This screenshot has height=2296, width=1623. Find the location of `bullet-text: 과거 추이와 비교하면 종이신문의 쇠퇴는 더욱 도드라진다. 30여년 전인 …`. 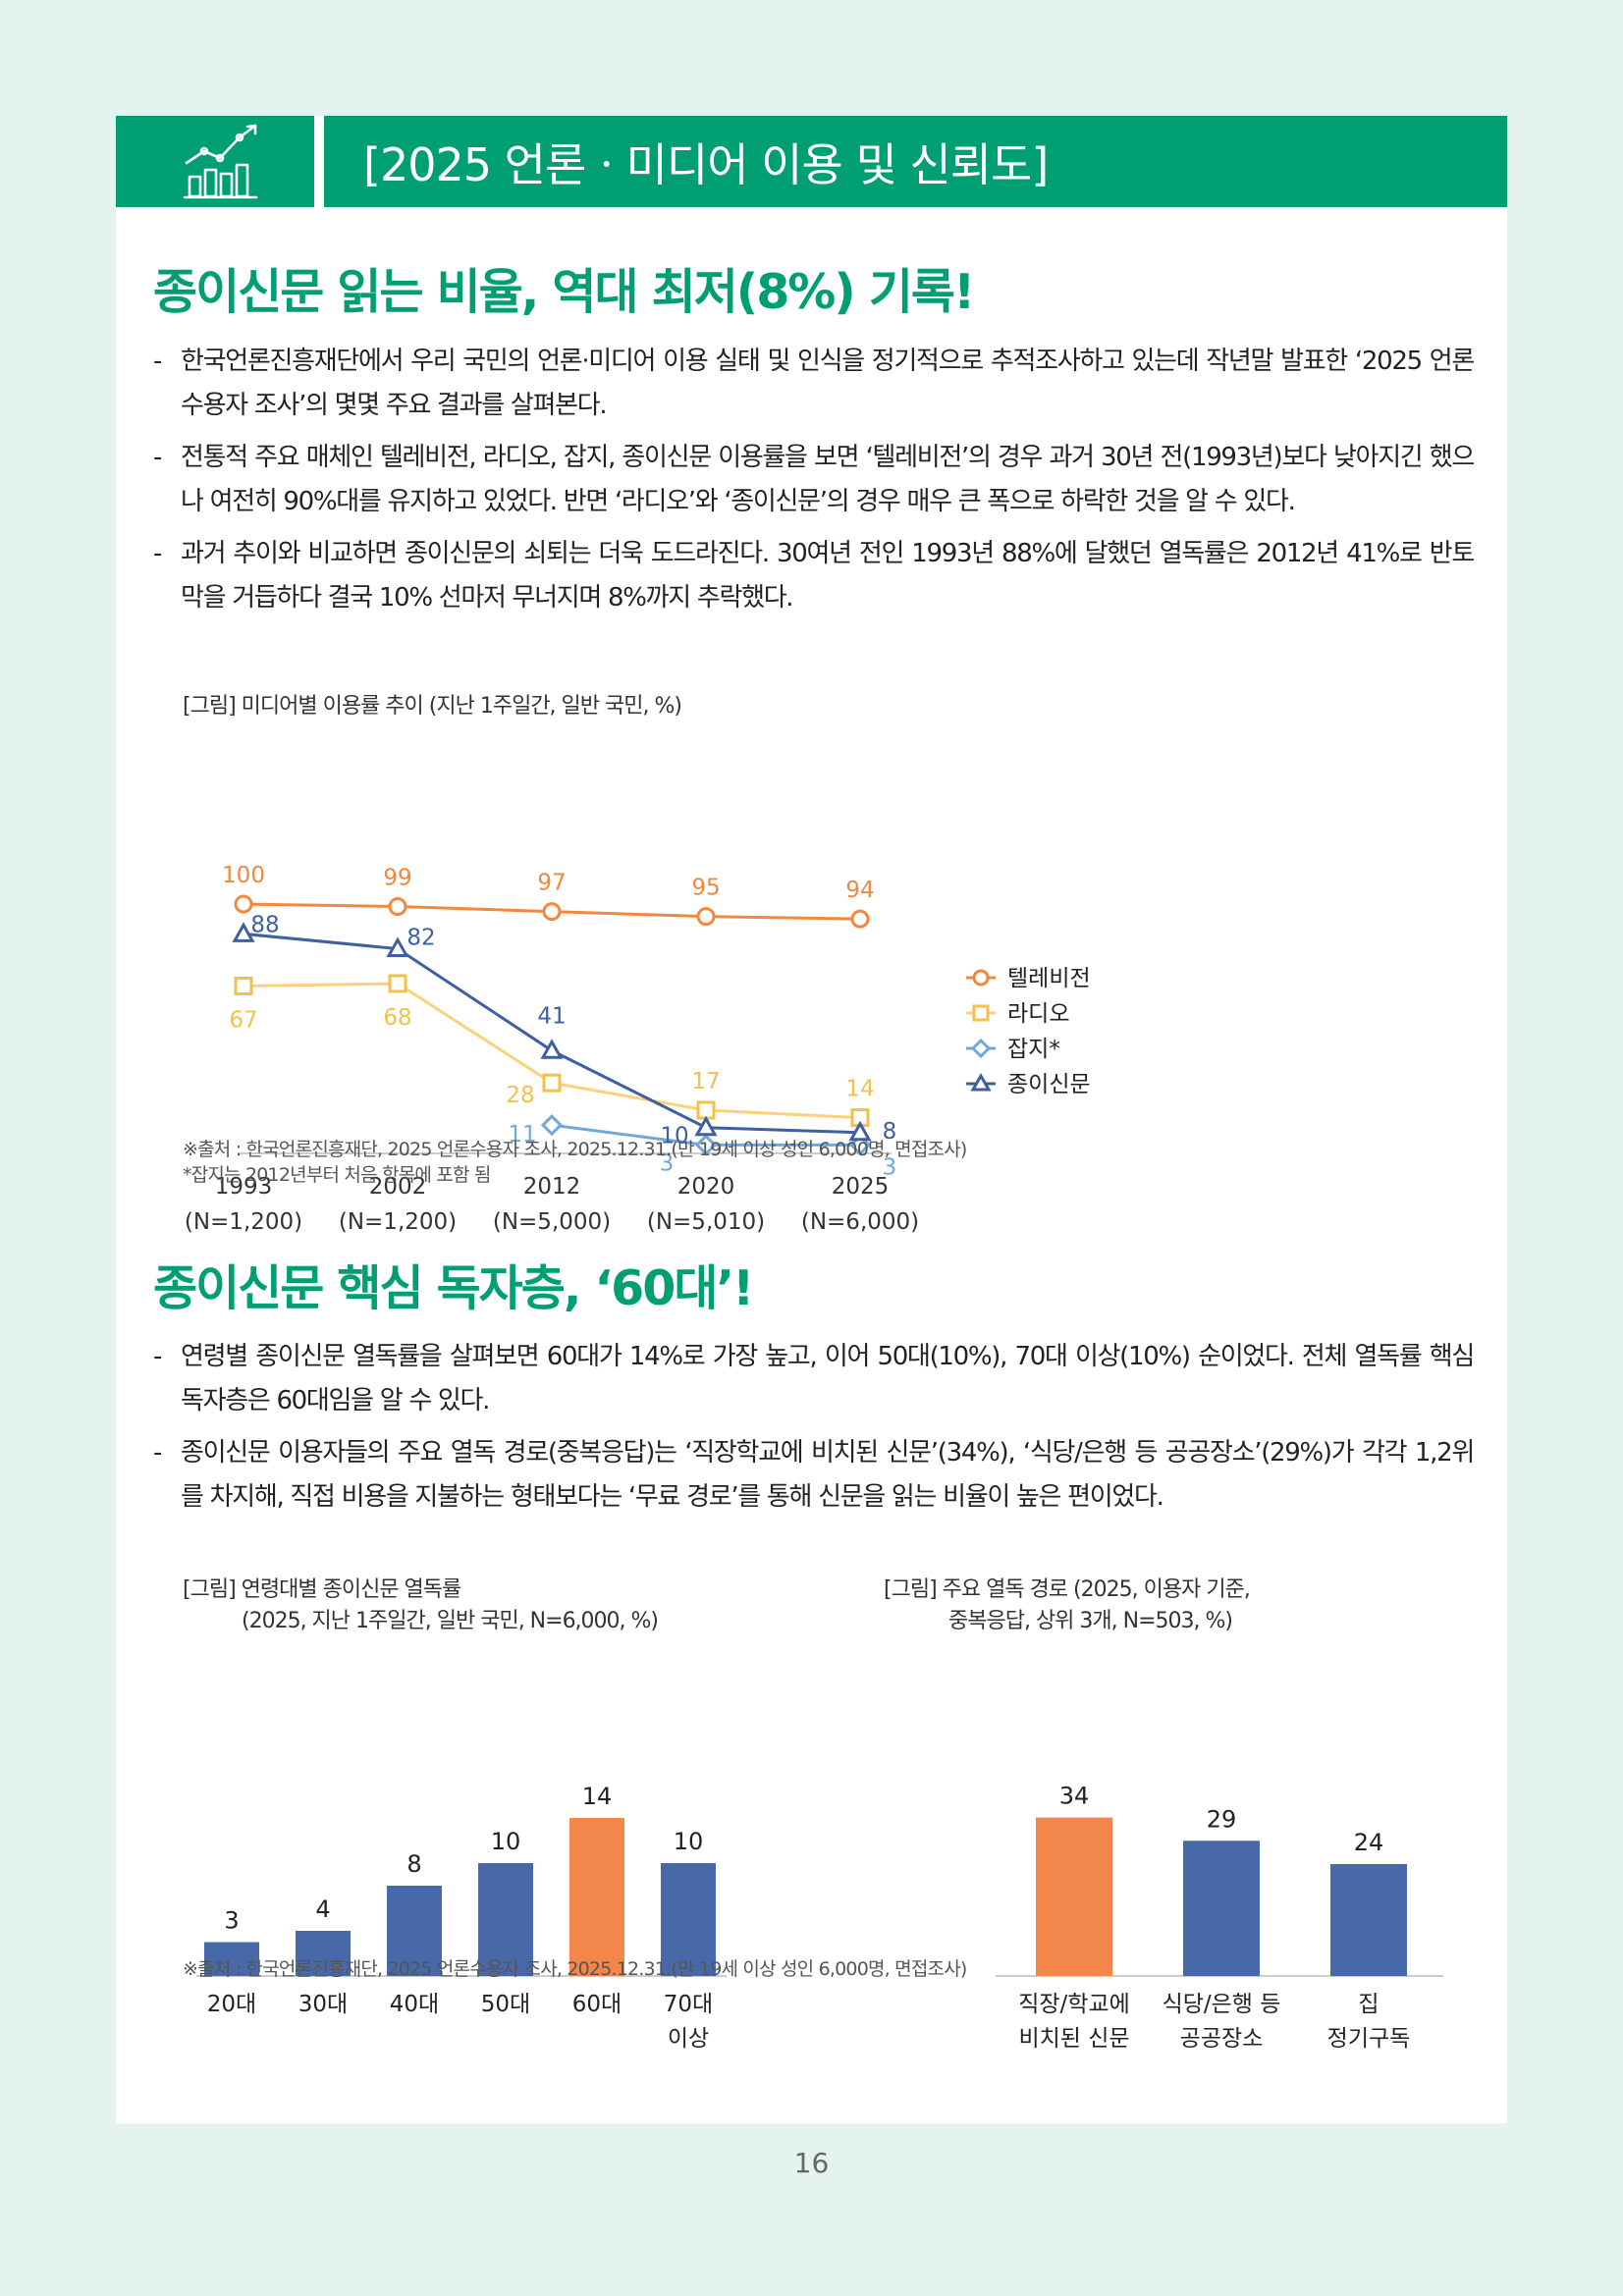

bullet-text: 과거 추이와 비교하면 종이신문의 쇠퇴는 더욱 도드라진다. 30여년 전인 … is located at coordinates (828, 576).